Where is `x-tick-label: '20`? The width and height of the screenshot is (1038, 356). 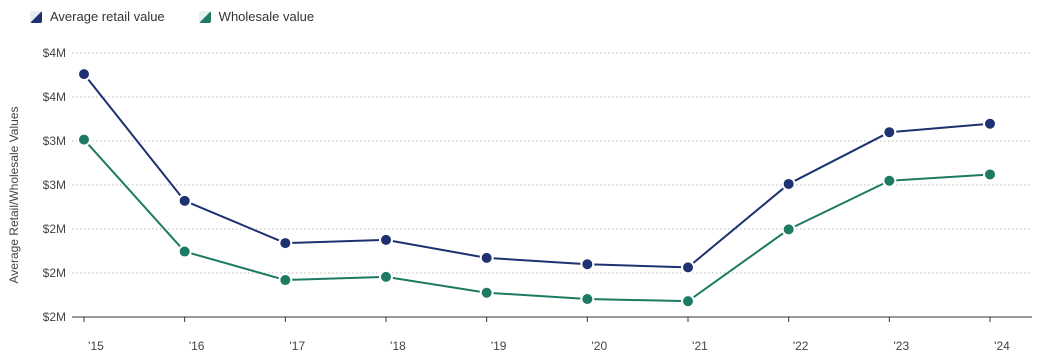
x-tick-label: '20 is located at coordinates (600, 346).